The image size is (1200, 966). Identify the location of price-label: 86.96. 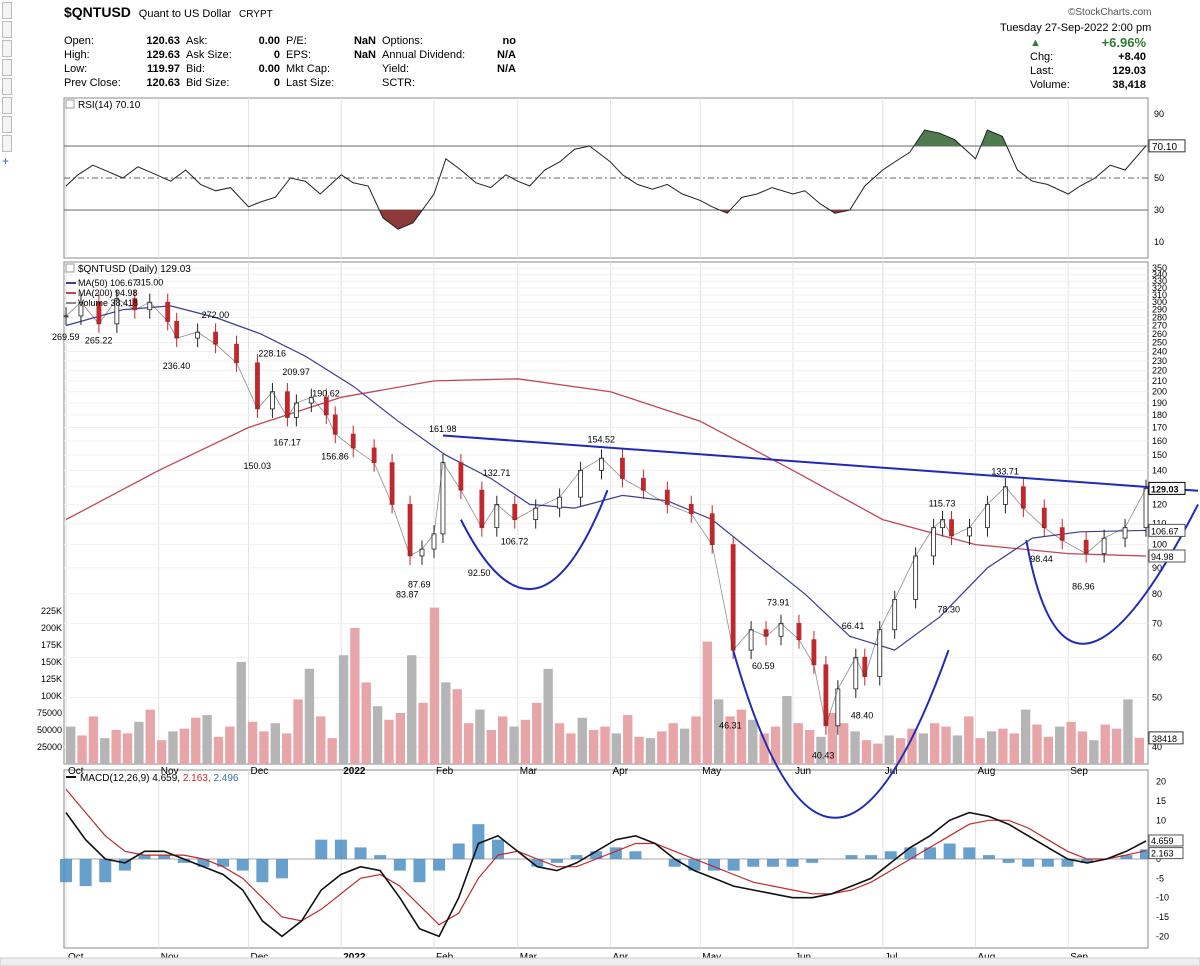
(1083, 586).